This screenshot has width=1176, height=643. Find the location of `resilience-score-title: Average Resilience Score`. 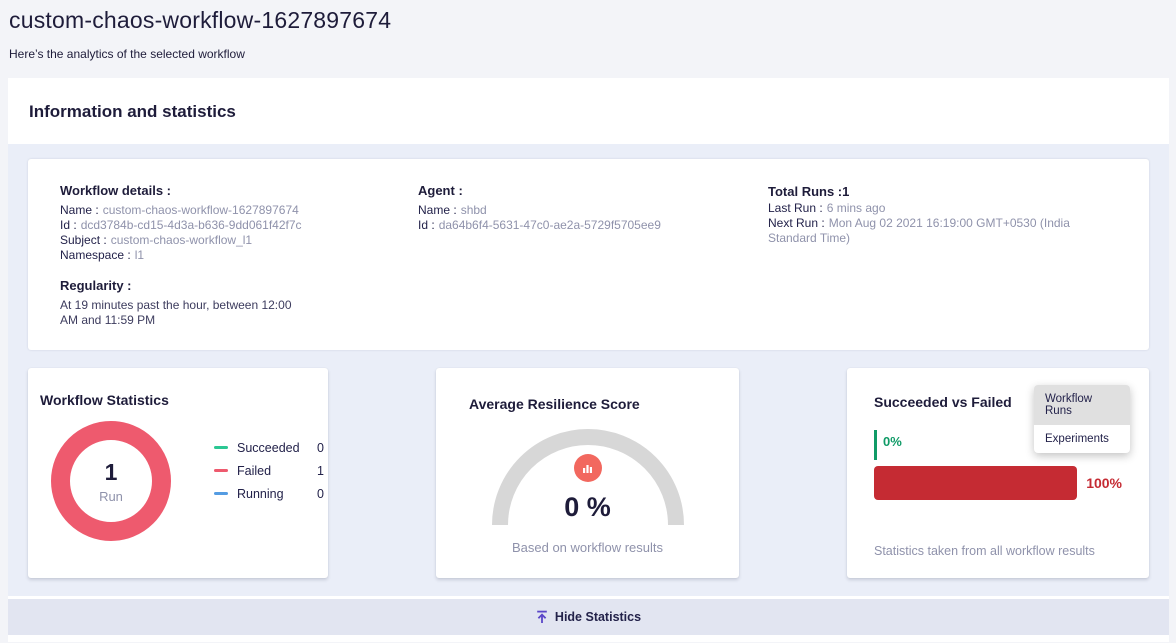

resilience-score-title: Average Resilience Score is located at coordinates (554, 404).